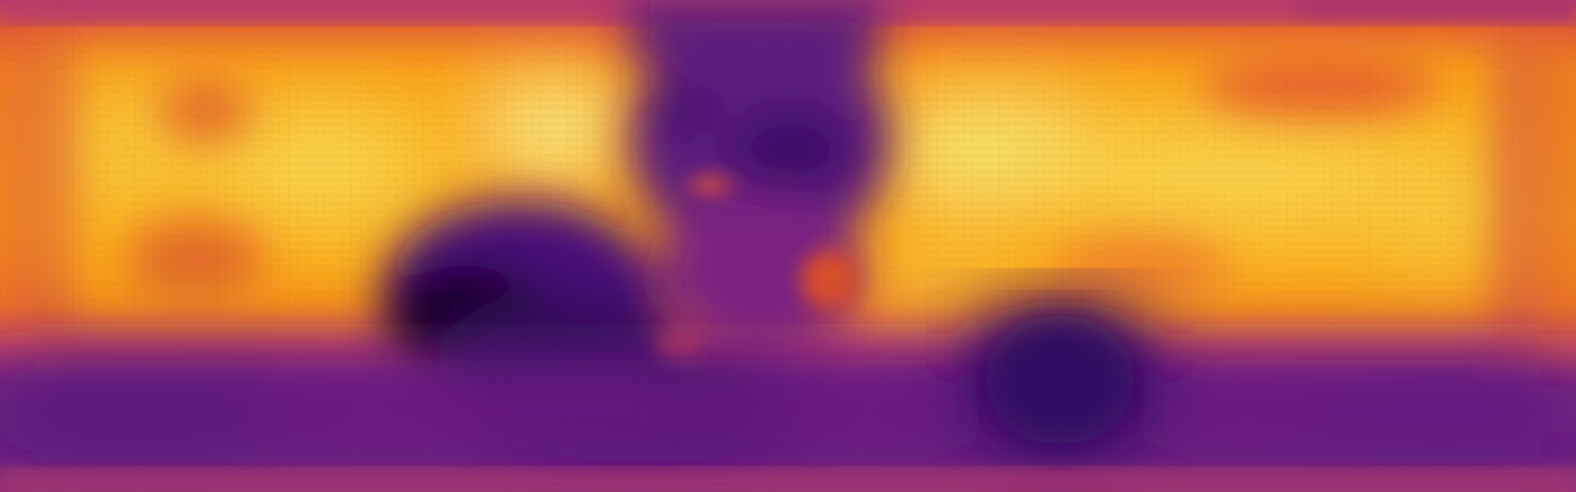 This screenshot has width=1576, height=492. I want to click on bottom-strip, so click(788, 481).